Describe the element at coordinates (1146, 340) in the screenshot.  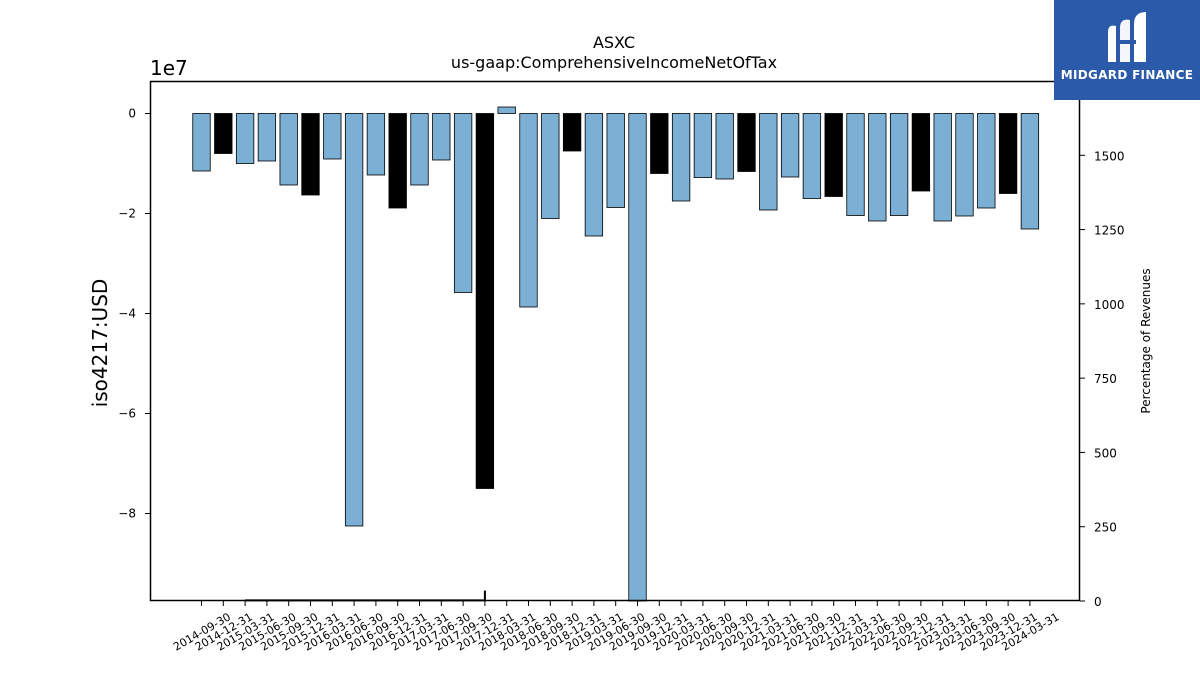
I see `y2-axis-label: Percentage of Revenues` at that location.